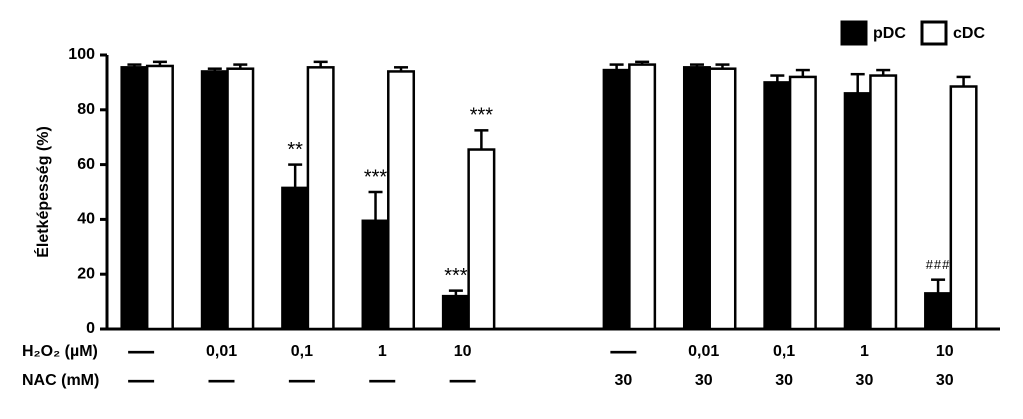 Image resolution: width=1023 pixels, height=419 pixels. Describe the element at coordinates (42, 192) in the screenshot. I see `y-axis-label: Életképesség (%)` at that location.